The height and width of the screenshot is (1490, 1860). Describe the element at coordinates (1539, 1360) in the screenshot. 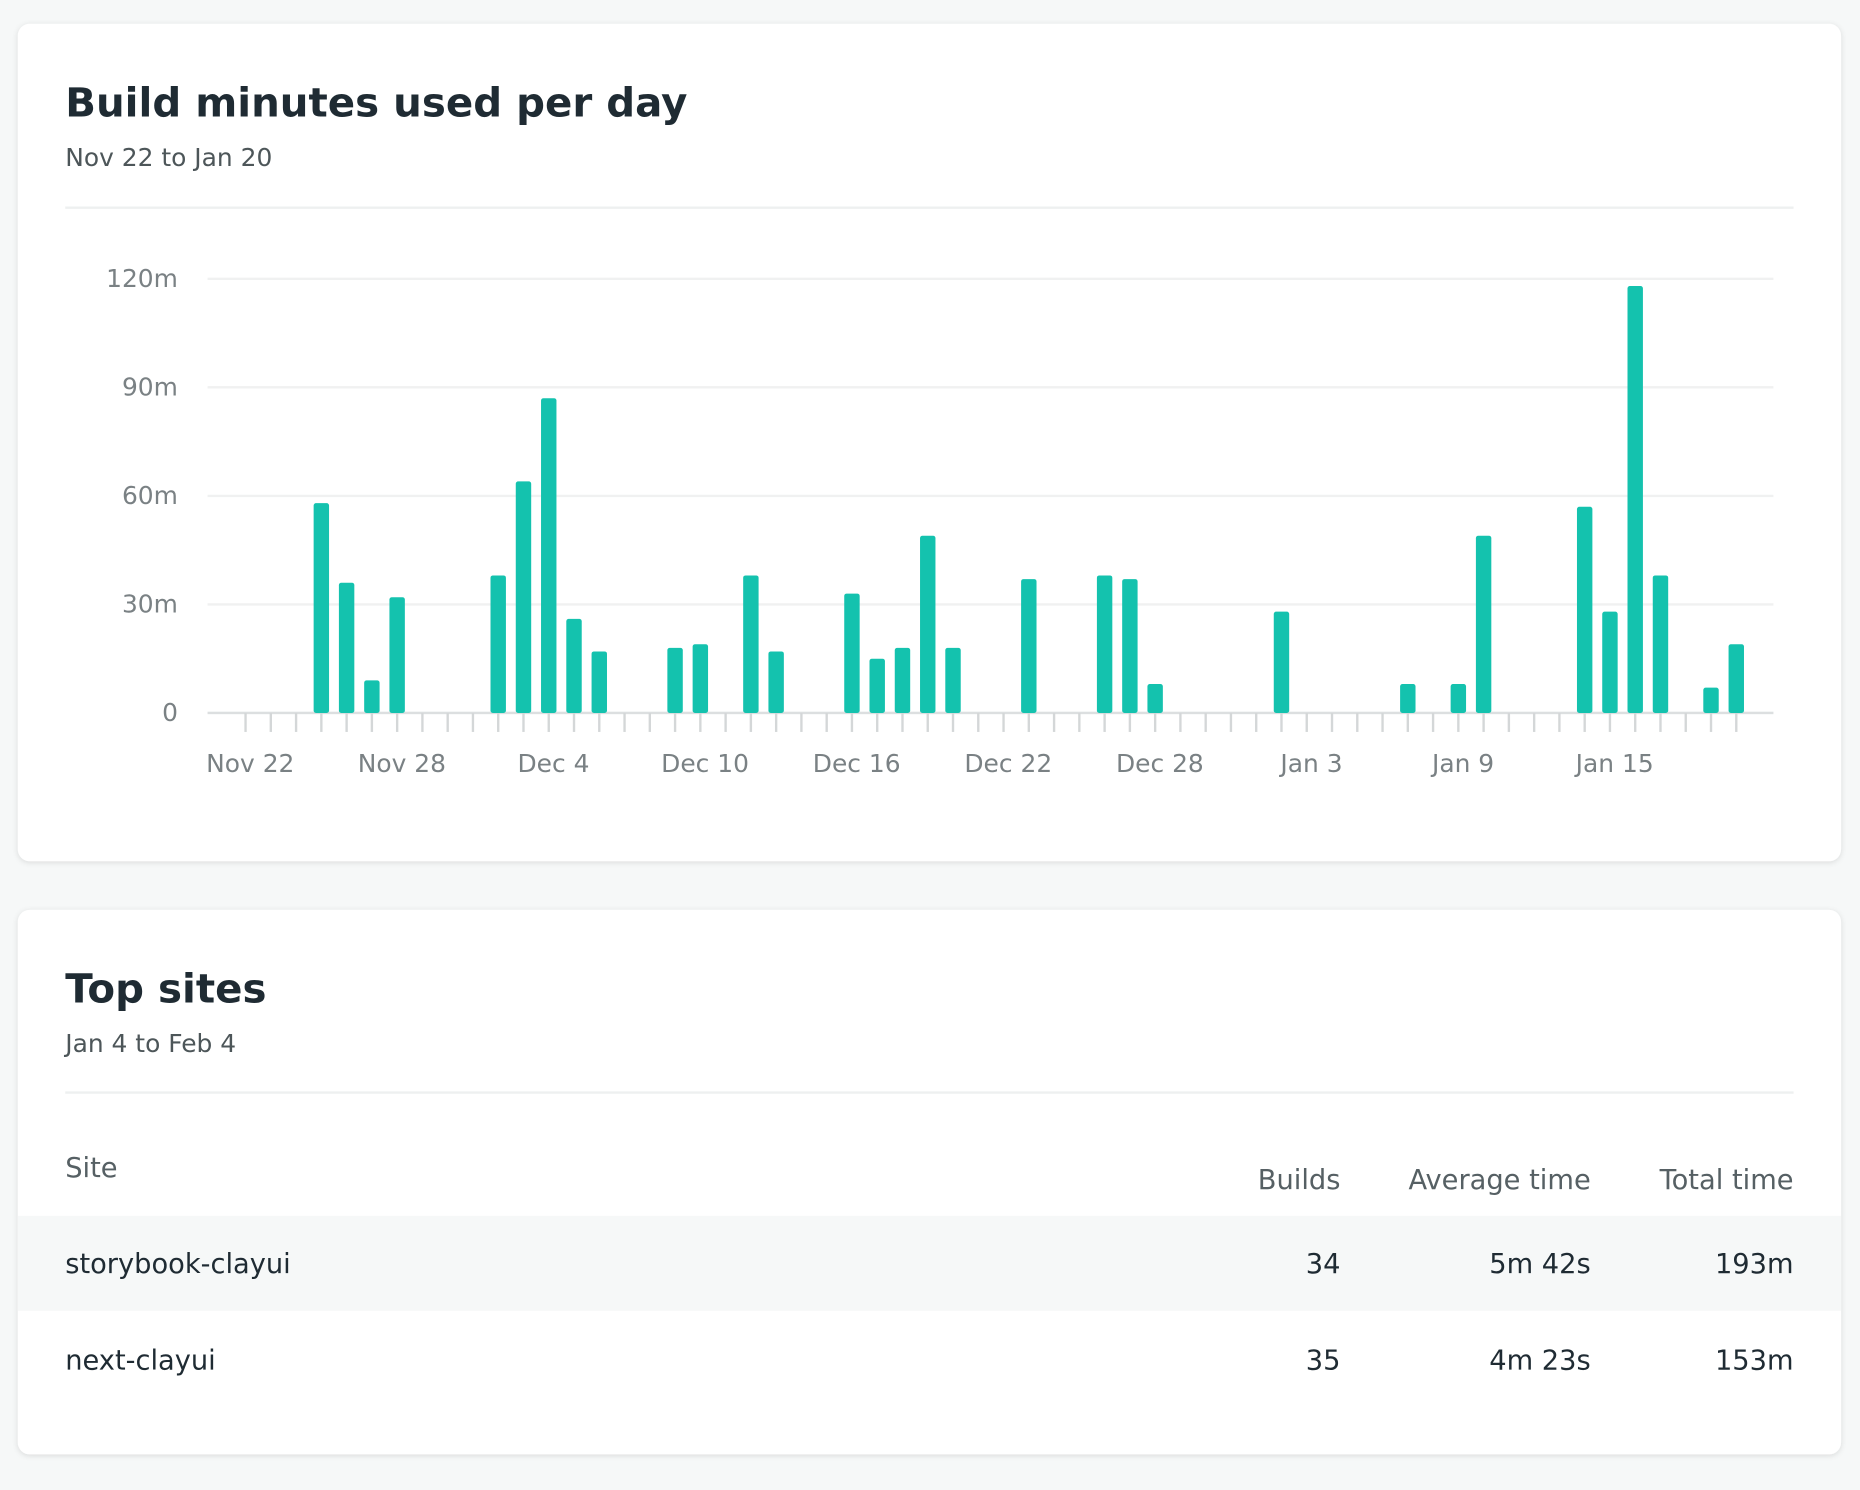

I see `table-cell: 4m 23s` at that location.